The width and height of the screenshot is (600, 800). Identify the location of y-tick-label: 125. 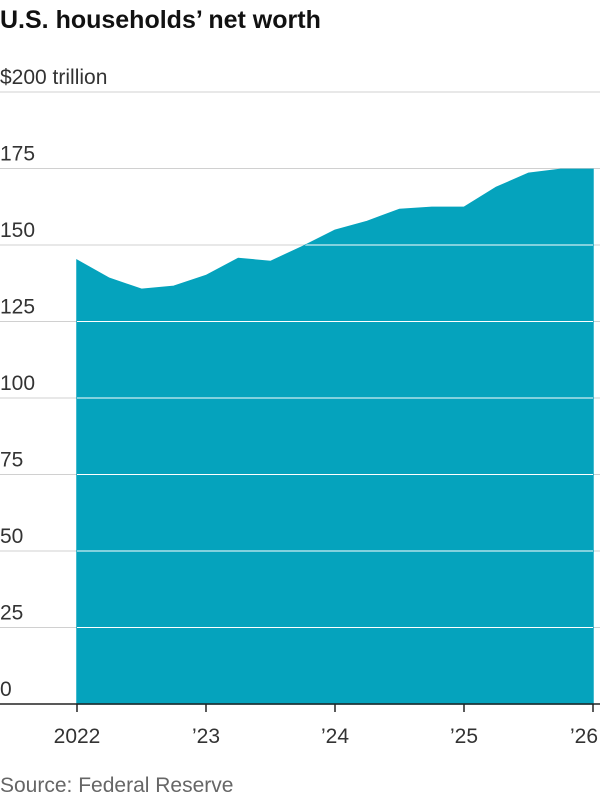
(17, 307).